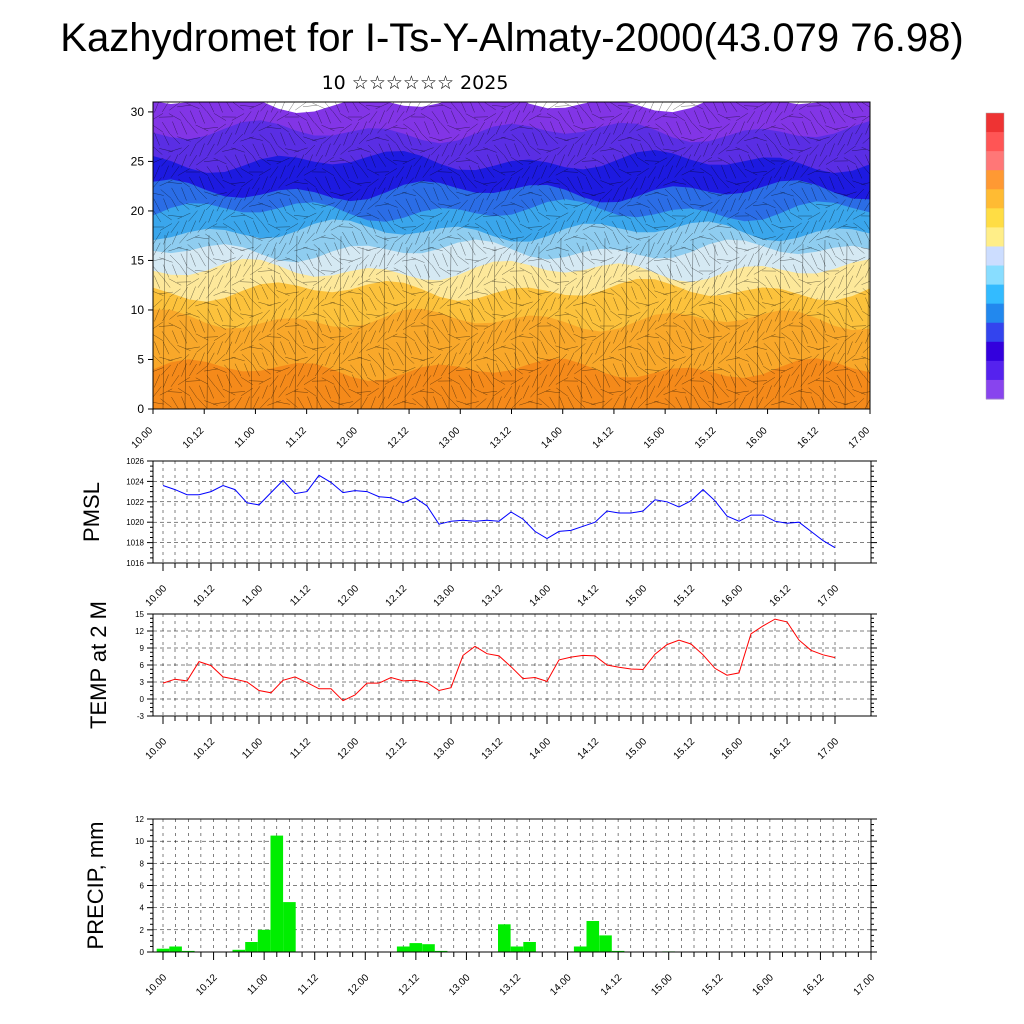 This screenshot has width=1024, height=1024. I want to click on y-tick-label: 25, so click(138, 161).